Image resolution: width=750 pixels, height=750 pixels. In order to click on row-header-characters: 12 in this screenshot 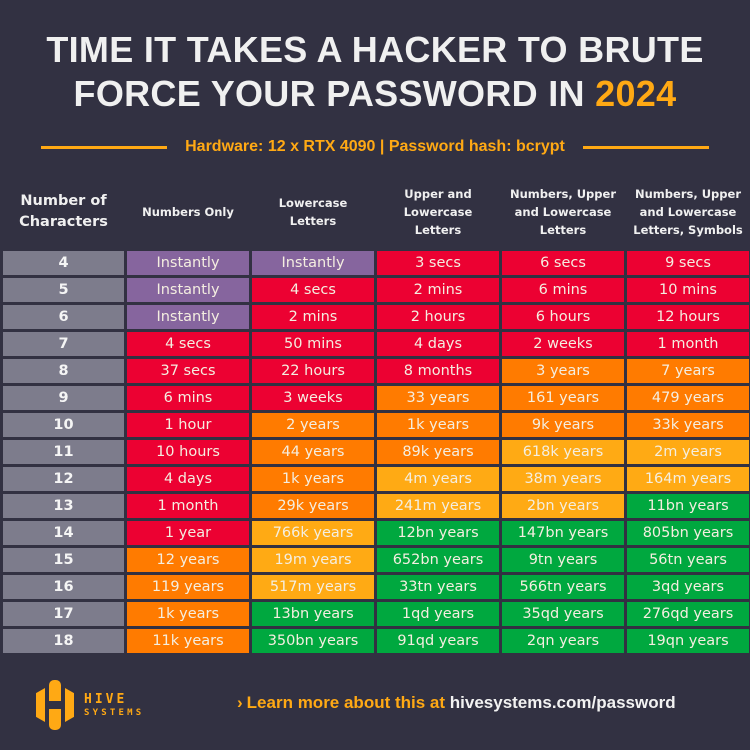, I will do `click(63, 479)`.